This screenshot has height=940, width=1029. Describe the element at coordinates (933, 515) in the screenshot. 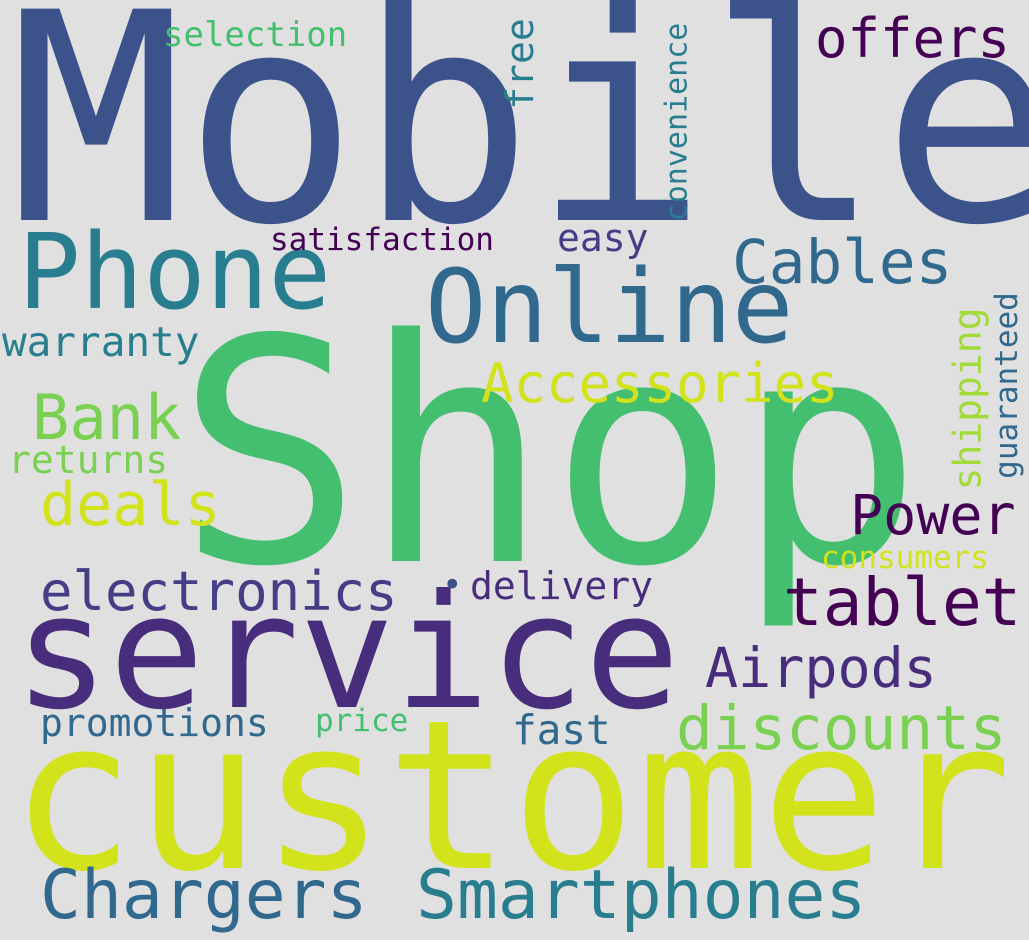

I see `word-power: Power` at that location.